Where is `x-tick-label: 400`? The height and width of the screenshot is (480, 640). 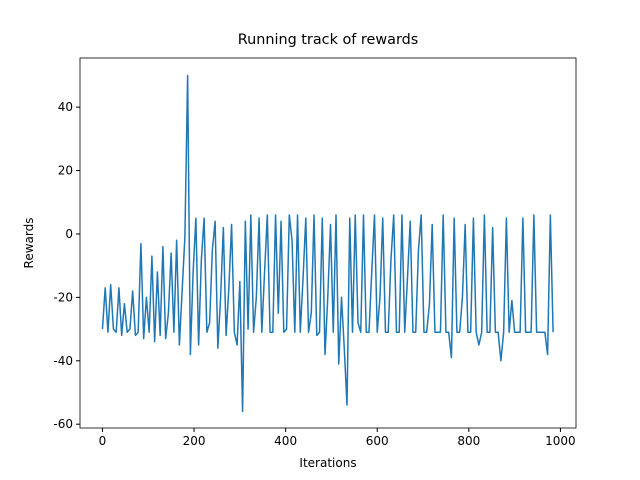
x-tick-label: 400 is located at coordinates (285, 441).